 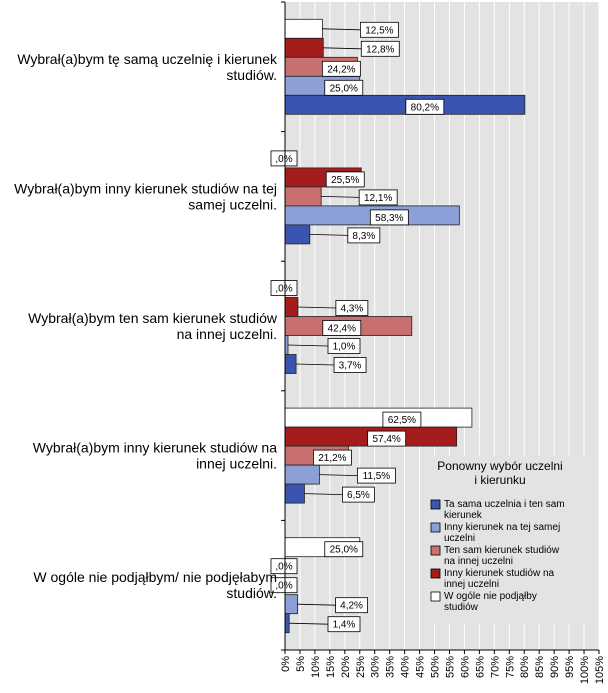 I want to click on legend-entry-2: Ten sam kierunek studiów na innej uczelni, so click(x=502, y=556).